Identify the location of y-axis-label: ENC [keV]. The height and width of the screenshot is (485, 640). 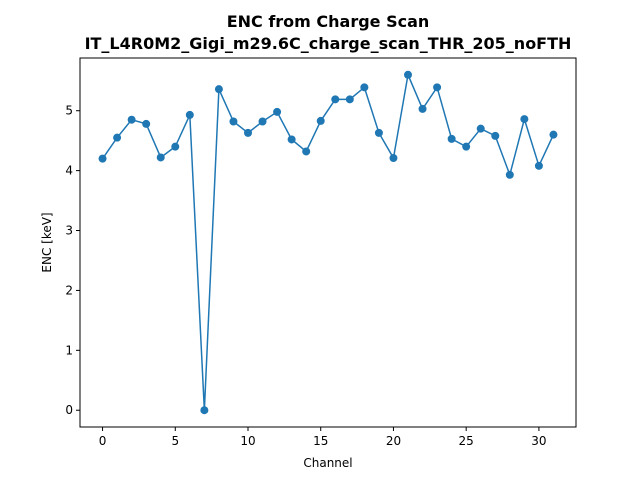
(47, 242).